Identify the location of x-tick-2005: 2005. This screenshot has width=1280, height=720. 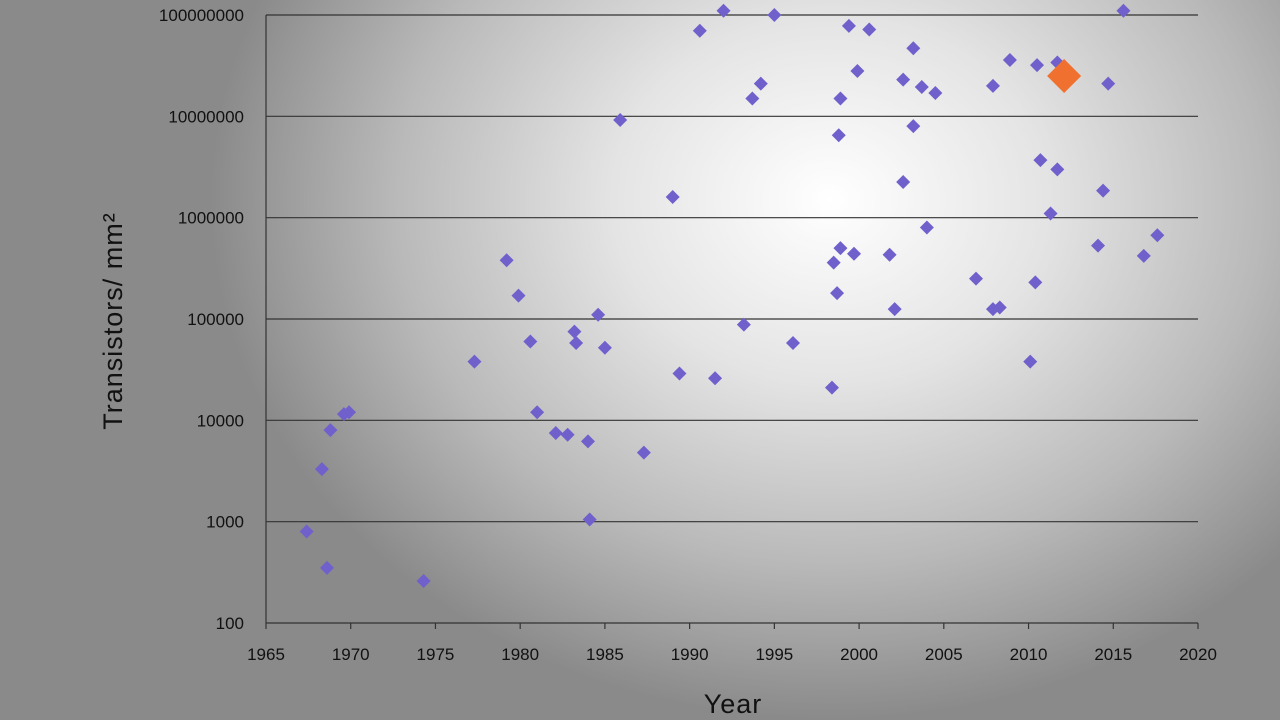
(944, 654).